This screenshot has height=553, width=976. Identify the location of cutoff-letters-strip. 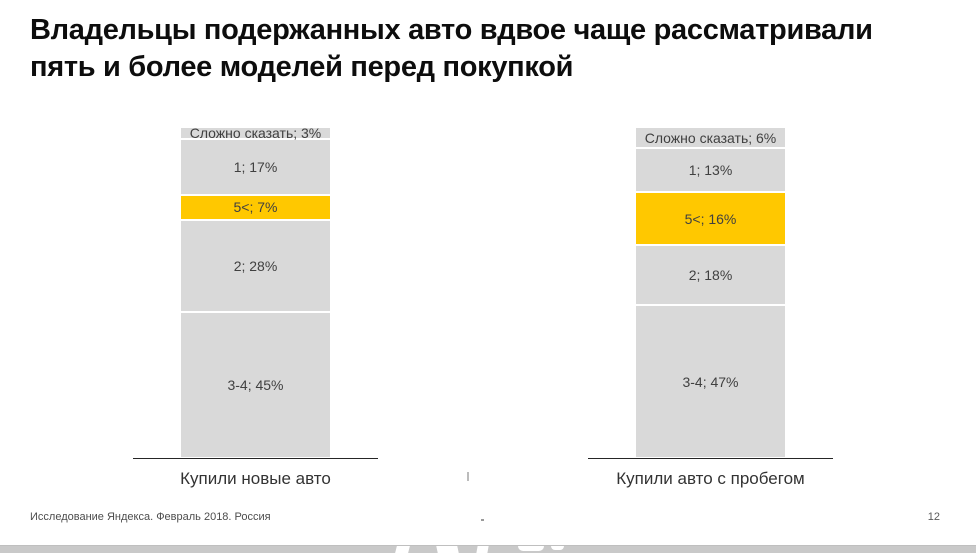
(488, 549).